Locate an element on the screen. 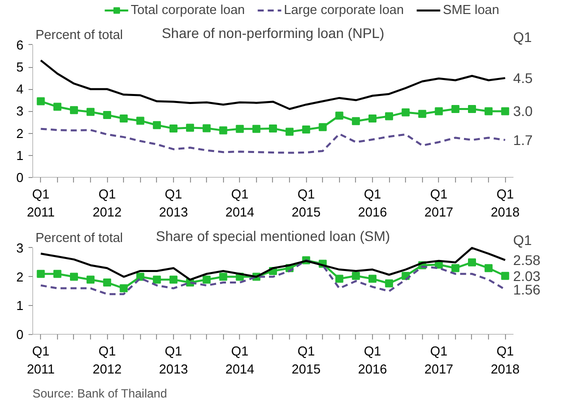 The width and height of the screenshot is (575, 405). annotation: 4.5 is located at coordinates (523, 78).